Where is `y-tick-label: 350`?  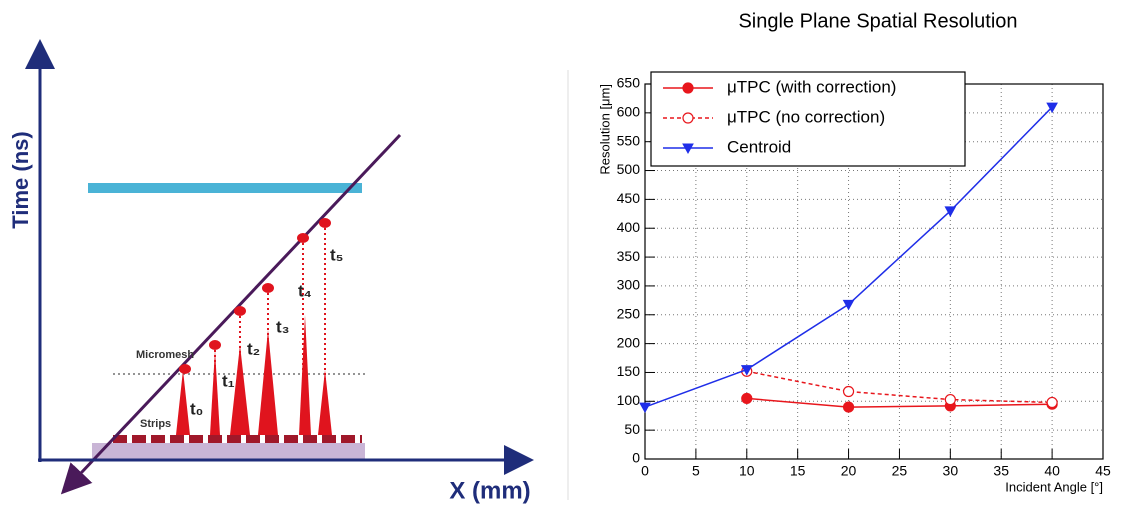
y-tick-label: 350 is located at coordinates (629, 256).